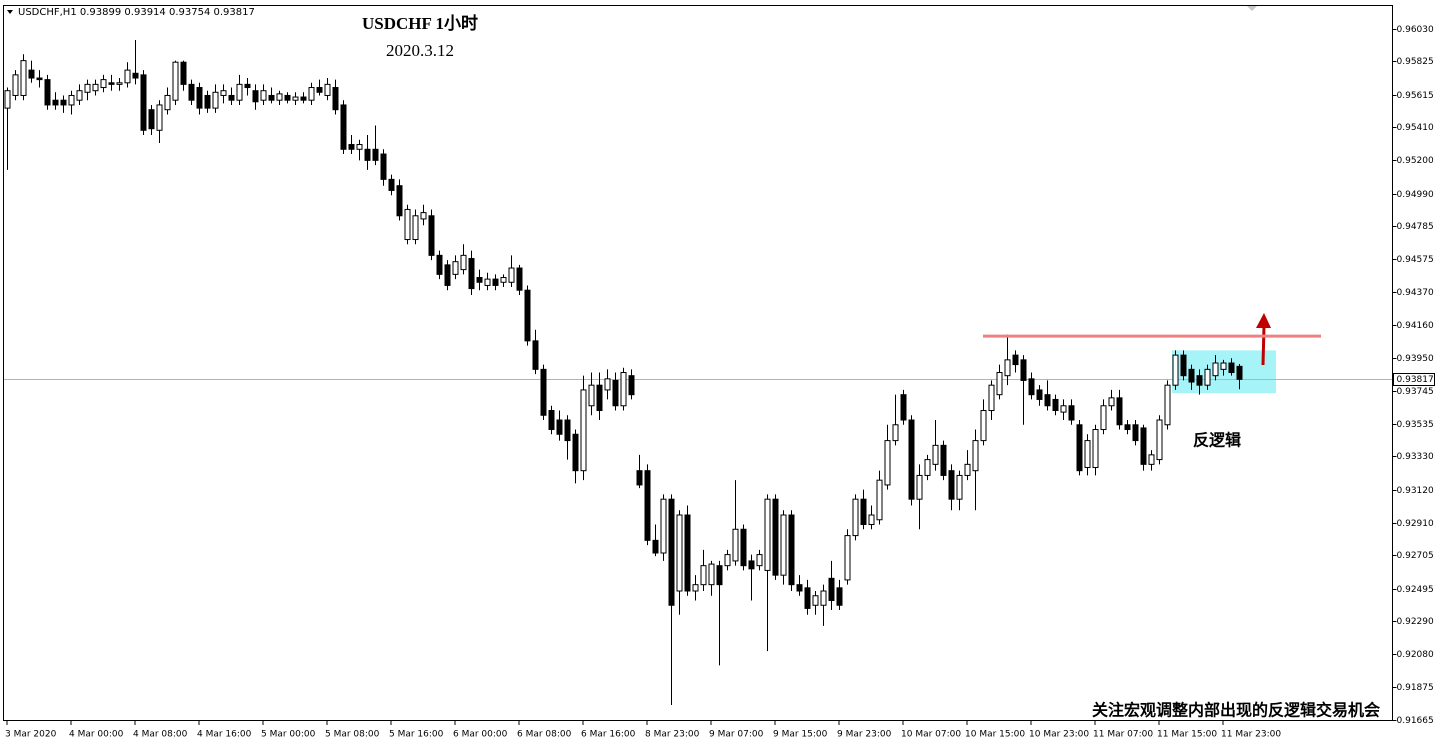 The image size is (1440, 748). I want to click on x-tick-label: 9 Mar 23:00, so click(864, 735).